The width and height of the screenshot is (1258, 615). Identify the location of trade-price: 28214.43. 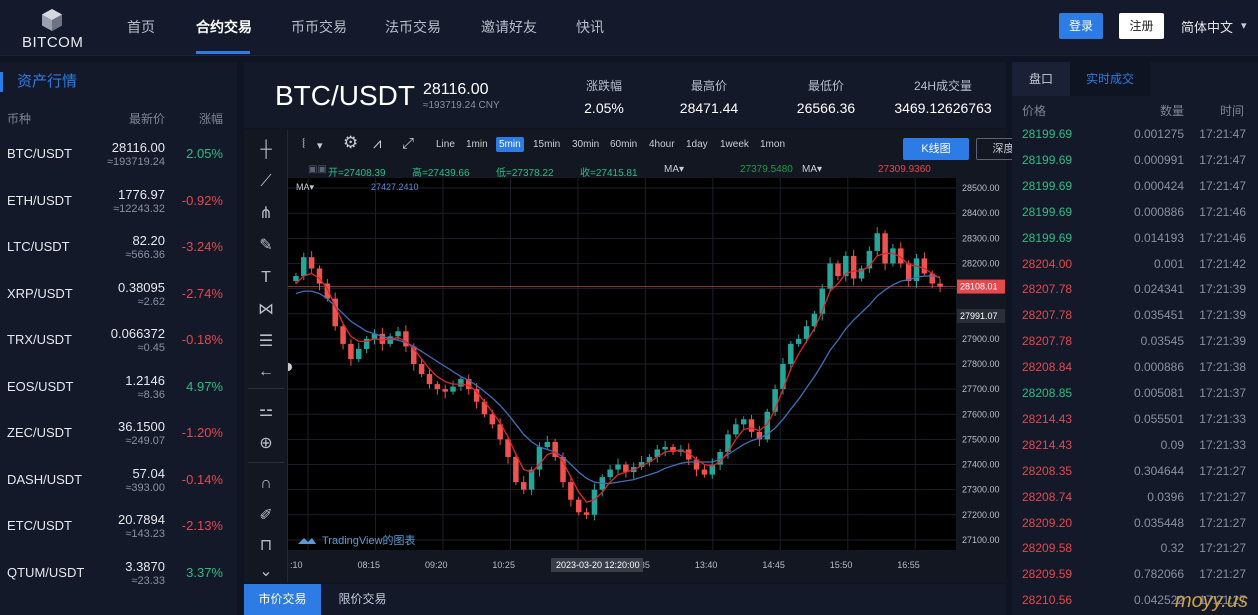
(1047, 418).